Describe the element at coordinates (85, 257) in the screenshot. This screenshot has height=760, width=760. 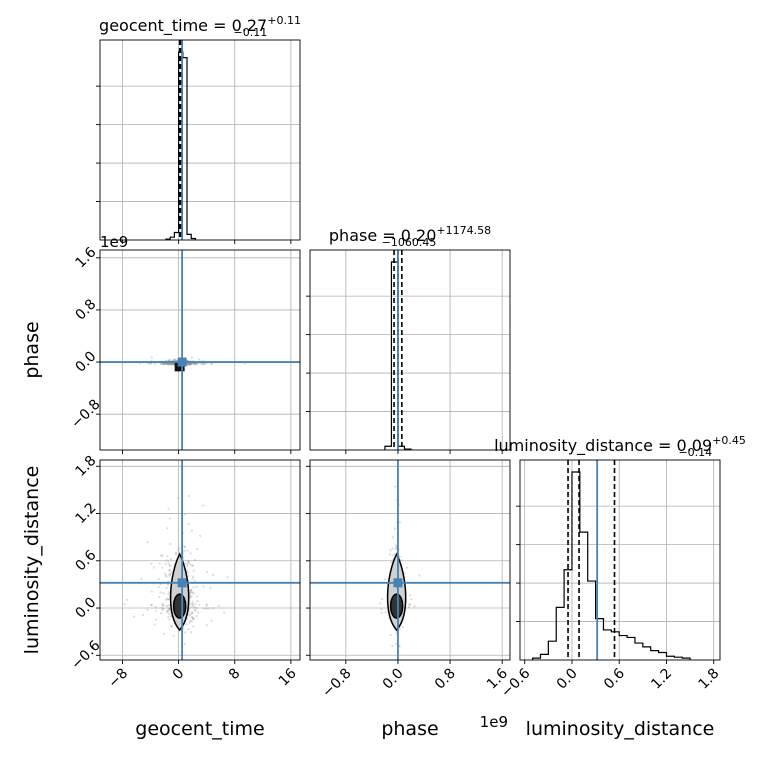
I see `y-tick-label: 1.6` at that location.